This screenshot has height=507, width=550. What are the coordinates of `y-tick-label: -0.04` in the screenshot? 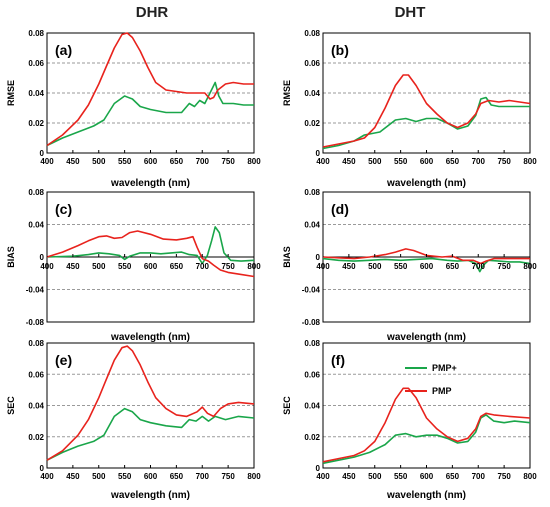 It's located at (35, 290).